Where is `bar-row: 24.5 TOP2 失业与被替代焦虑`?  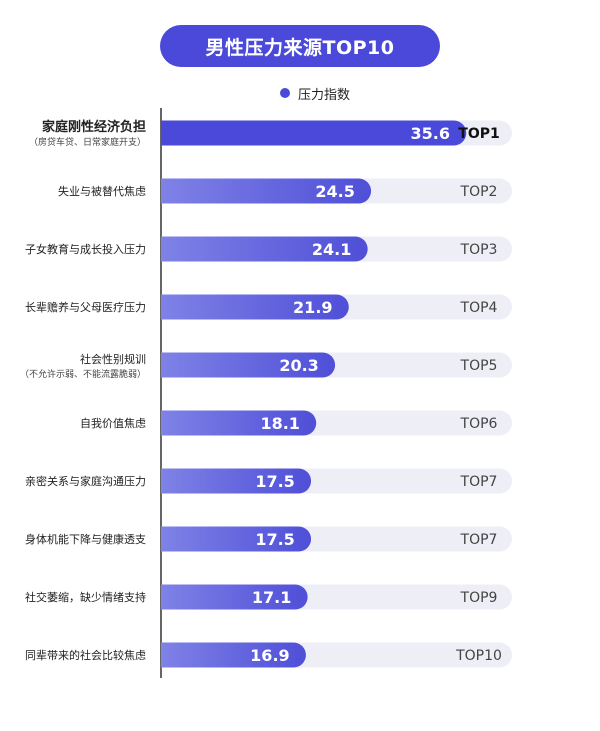
bar-row: 24.5 TOP2 失业与被替代焦虑 is located at coordinates (285, 191).